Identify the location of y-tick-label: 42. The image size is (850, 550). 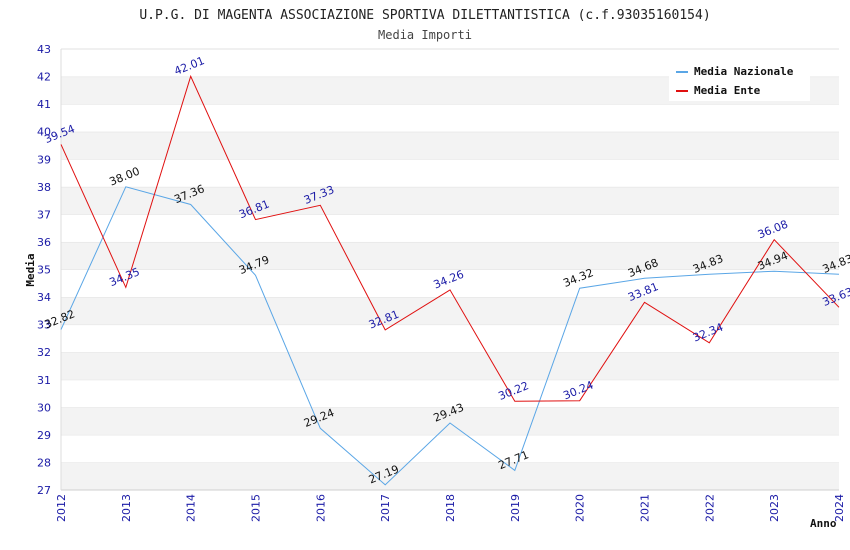
(44, 77).